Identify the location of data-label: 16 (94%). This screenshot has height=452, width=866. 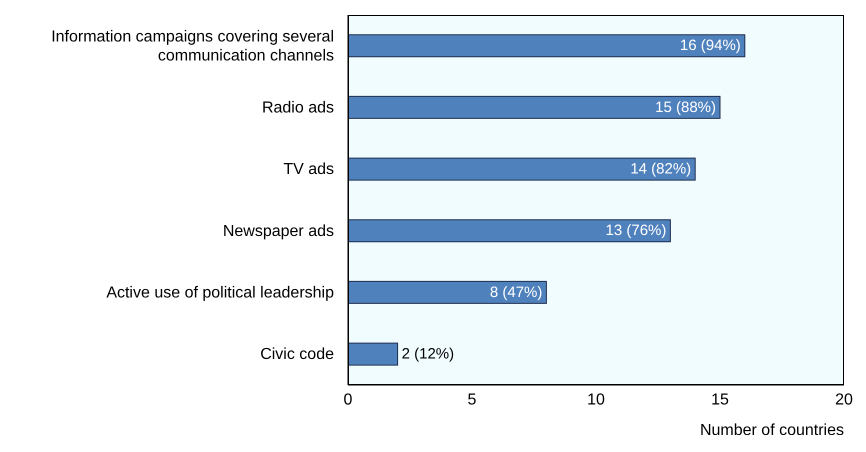
(710, 45).